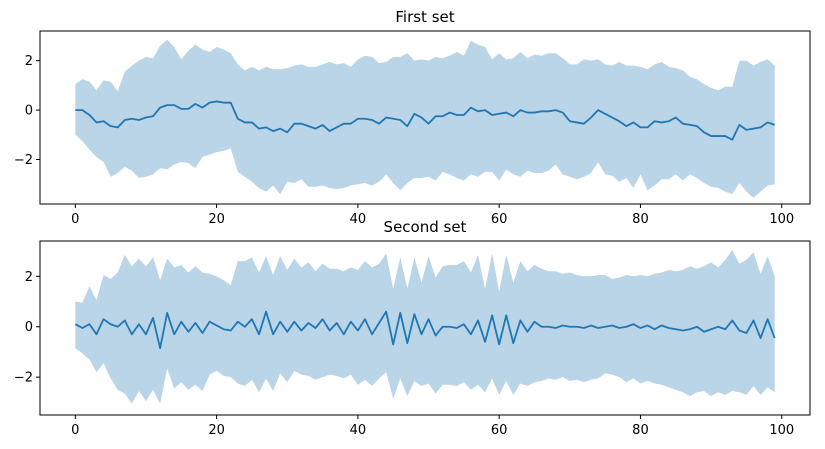  Describe the element at coordinates (358, 430) in the screenshot. I see `x-tick-label: 40` at that location.